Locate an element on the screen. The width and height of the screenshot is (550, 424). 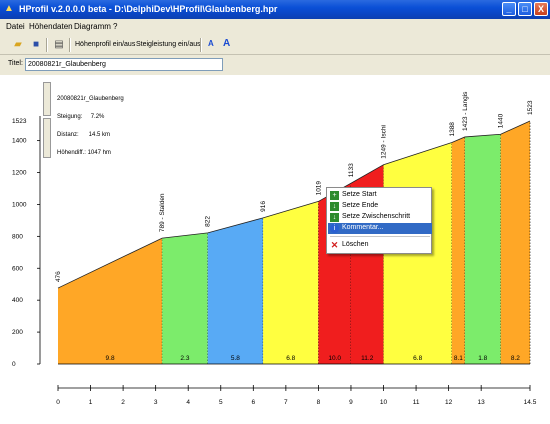
delete-x-icon: ✕ is located at coordinates (334, 245).